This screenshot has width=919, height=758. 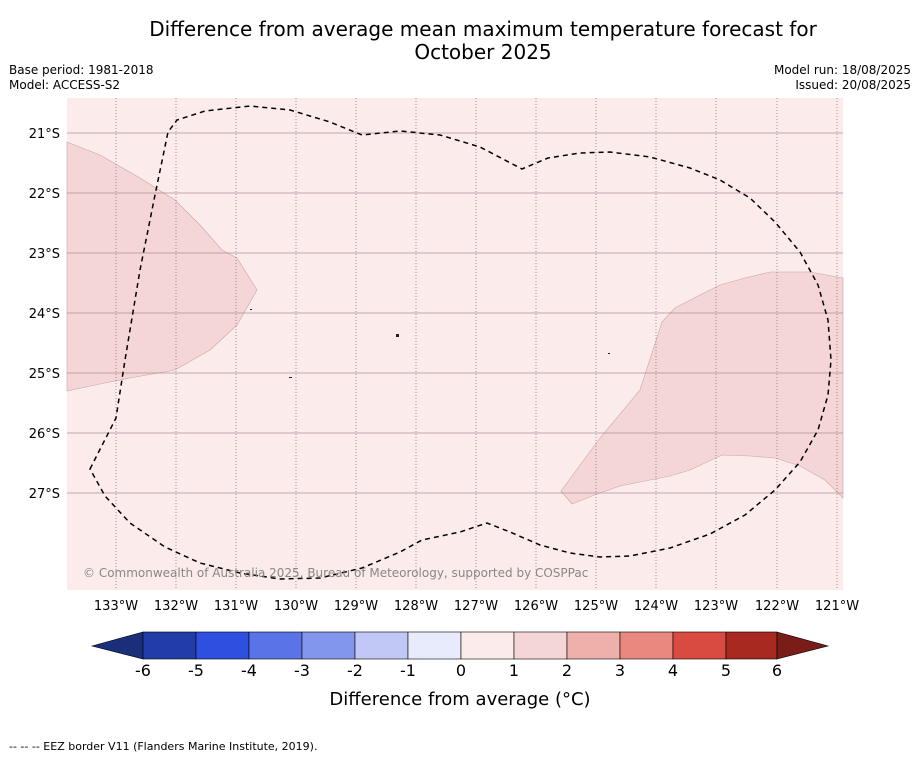 What do you see at coordinates (44, 194) in the screenshot?
I see `lat-label: 22°S` at bounding box center [44, 194].